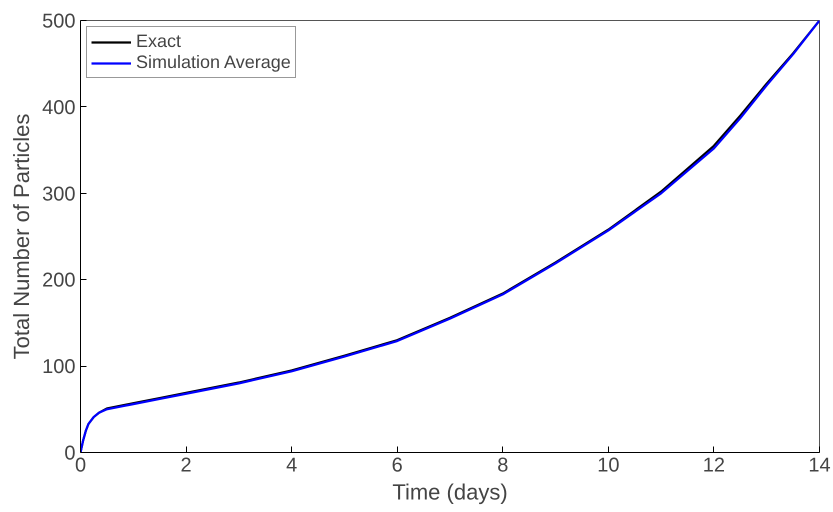  What do you see at coordinates (59, 194) in the screenshot?
I see `y-tick-label: 300` at bounding box center [59, 194].